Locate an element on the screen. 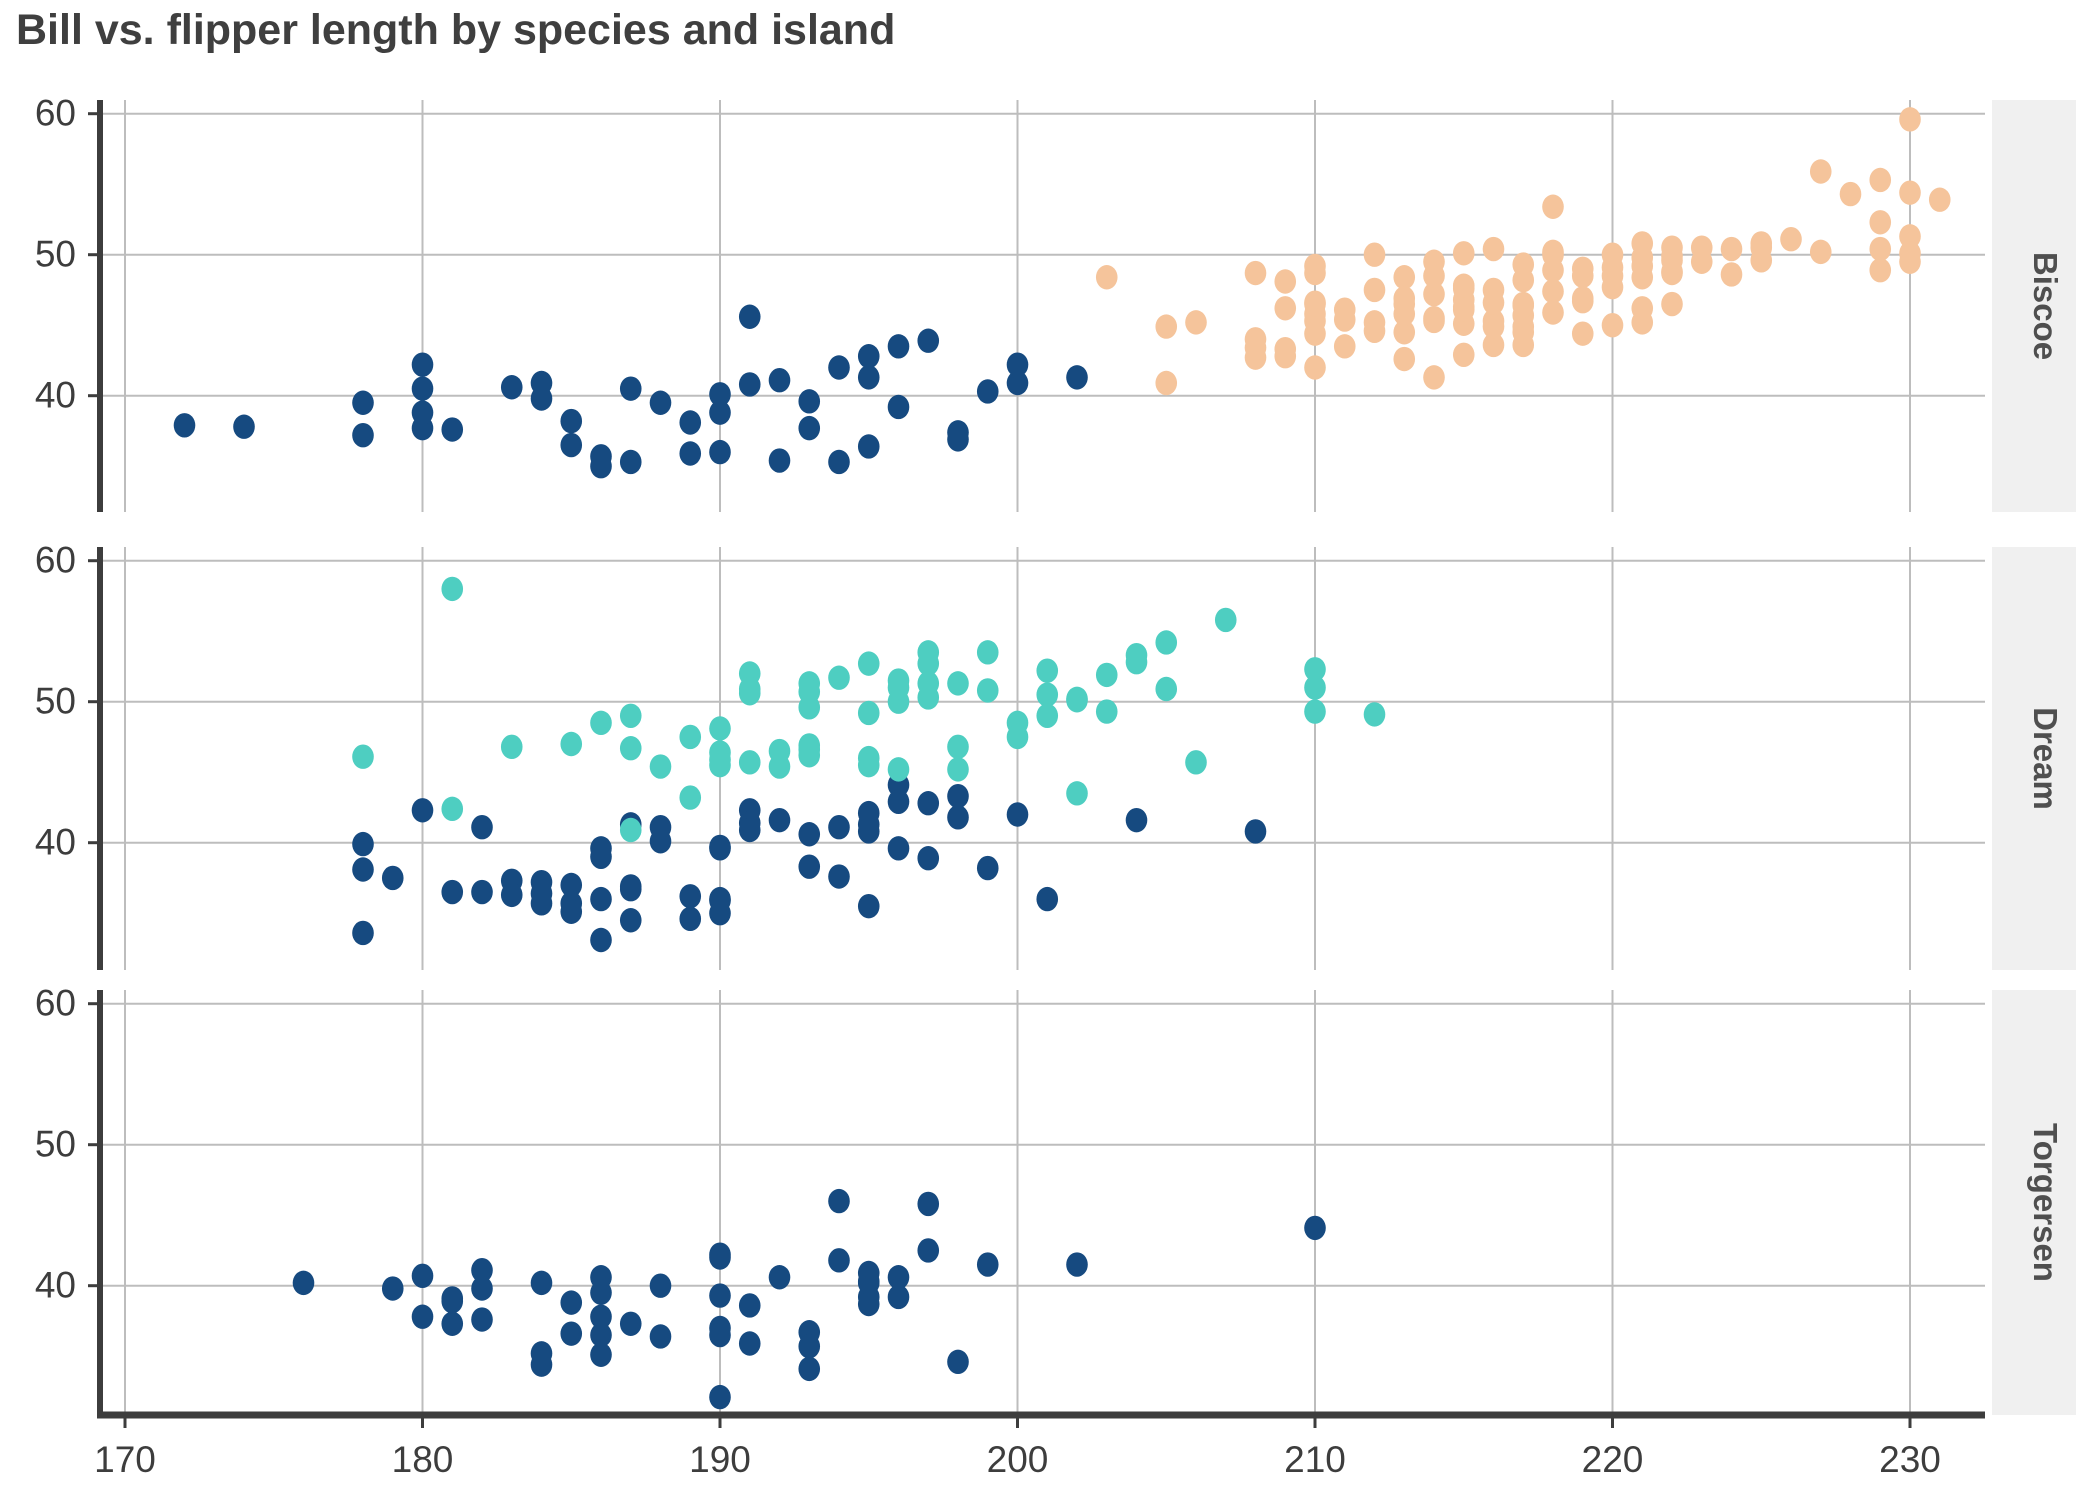 This screenshot has height=1500, width=2100. facet-strip is located at coordinates (2034, 306).